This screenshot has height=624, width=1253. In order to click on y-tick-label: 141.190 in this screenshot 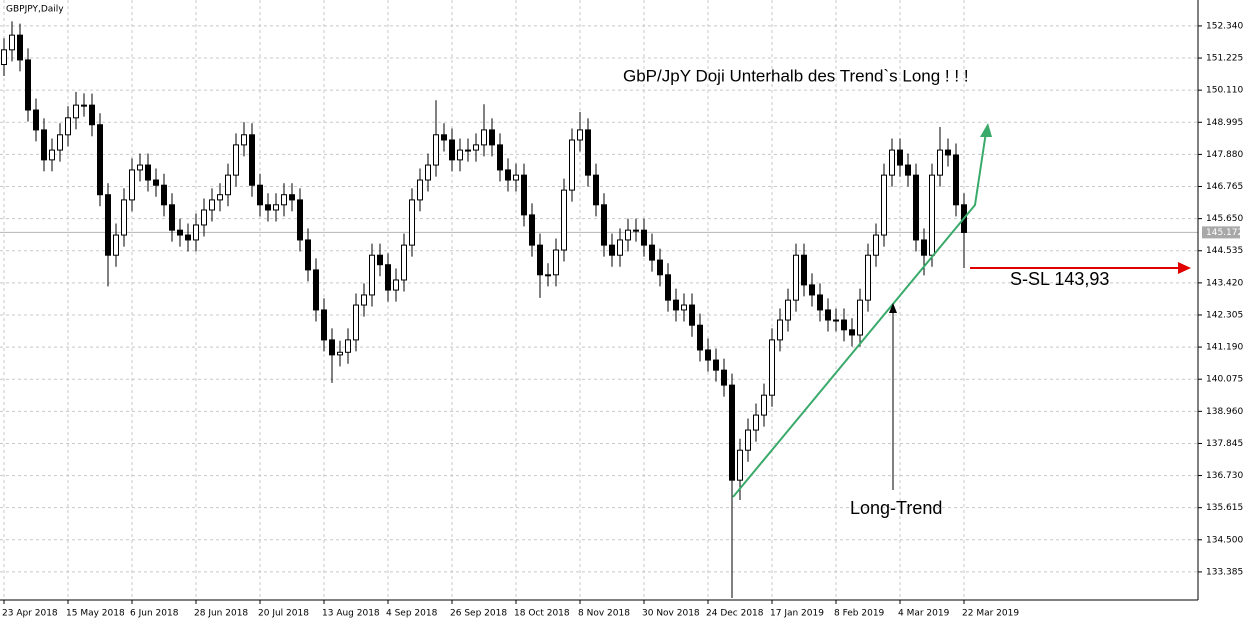, I will do `click(1224, 348)`.